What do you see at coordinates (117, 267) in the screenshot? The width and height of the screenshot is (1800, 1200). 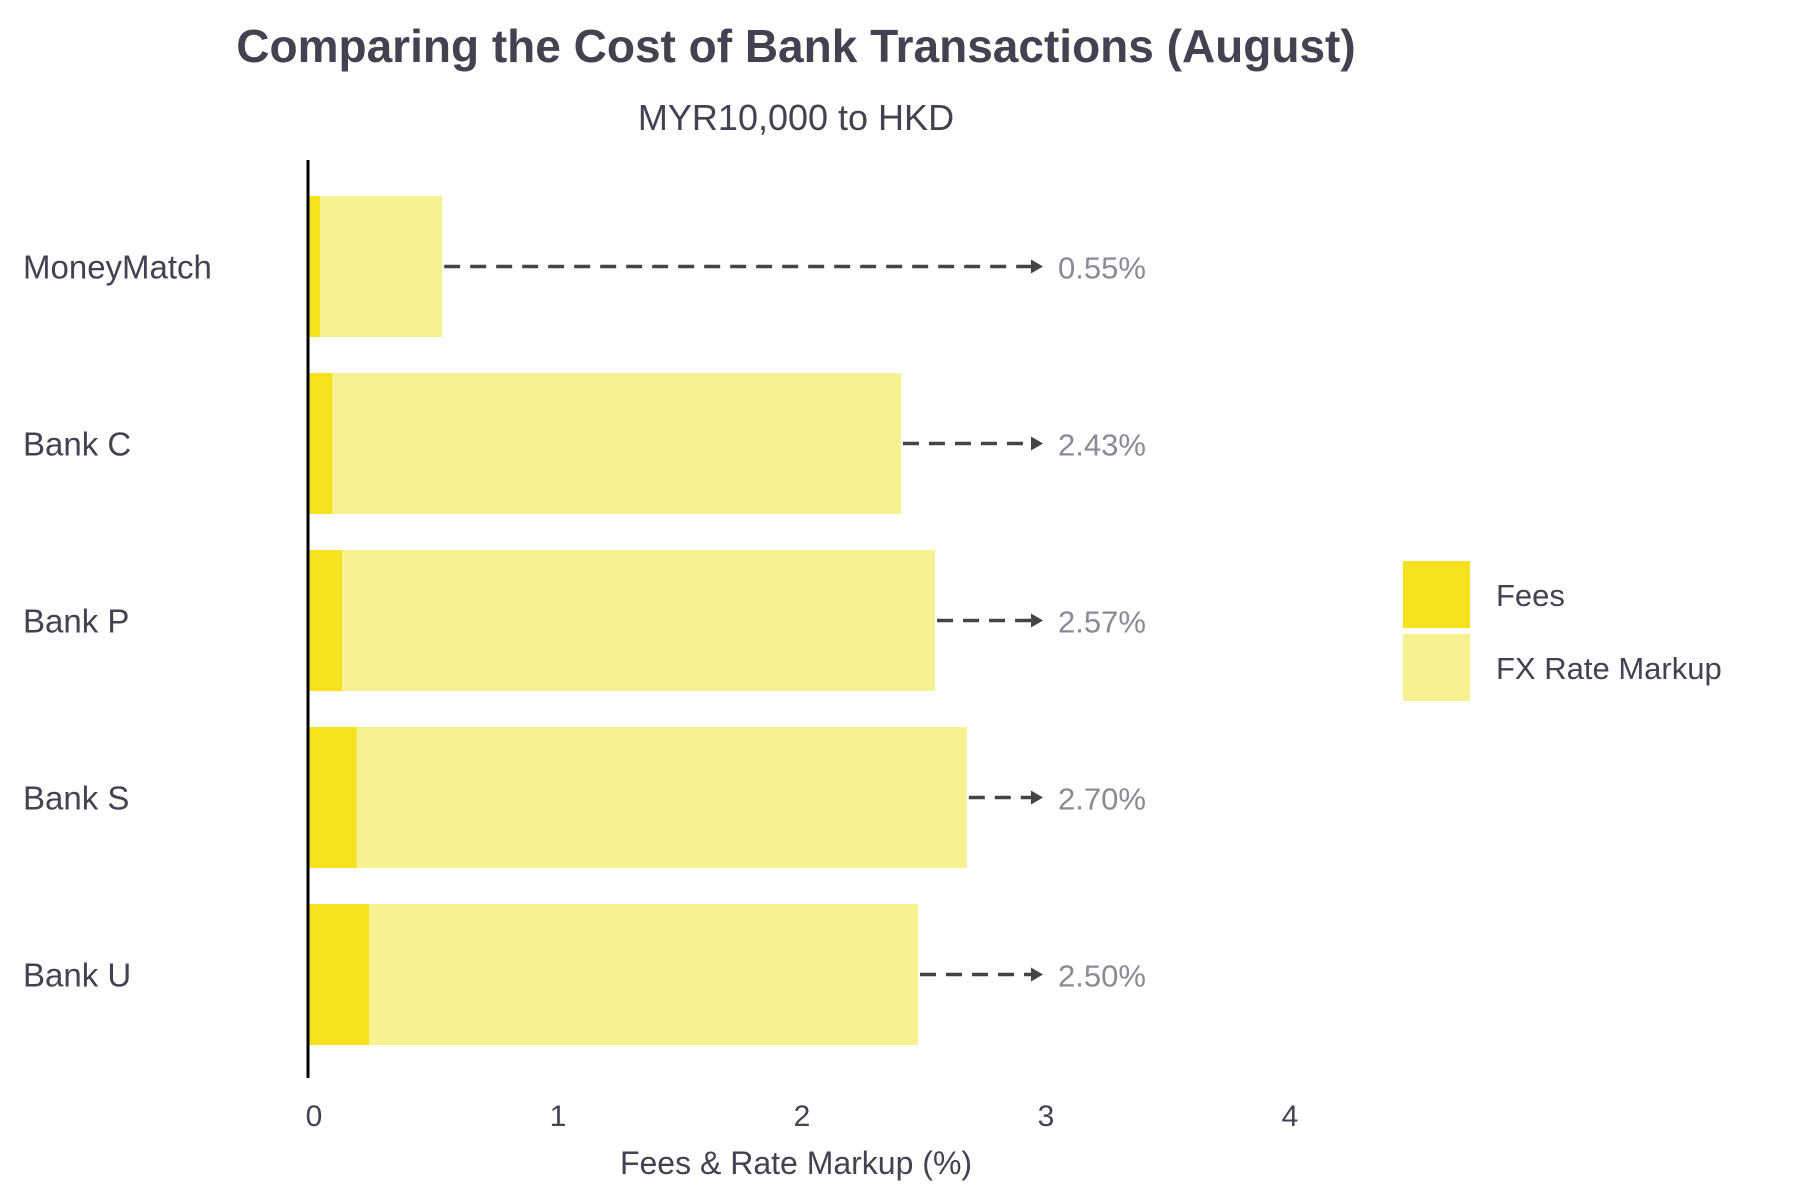 I see `category-label-moneymatch: MoneyMatch` at bounding box center [117, 267].